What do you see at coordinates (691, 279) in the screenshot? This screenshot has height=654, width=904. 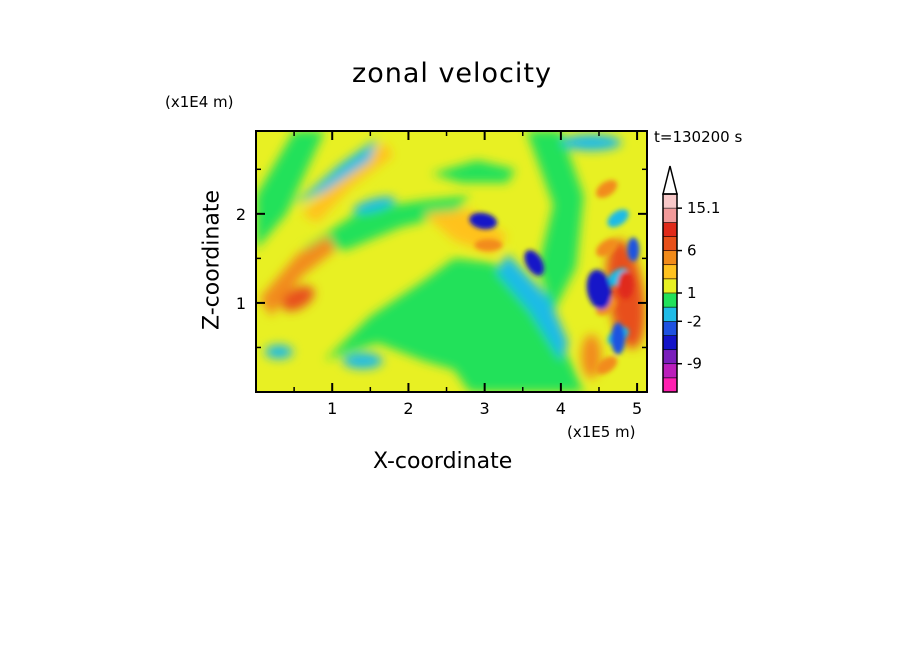 I see `colorbar: 15.1 6 1 -2 -9` at bounding box center [691, 279].